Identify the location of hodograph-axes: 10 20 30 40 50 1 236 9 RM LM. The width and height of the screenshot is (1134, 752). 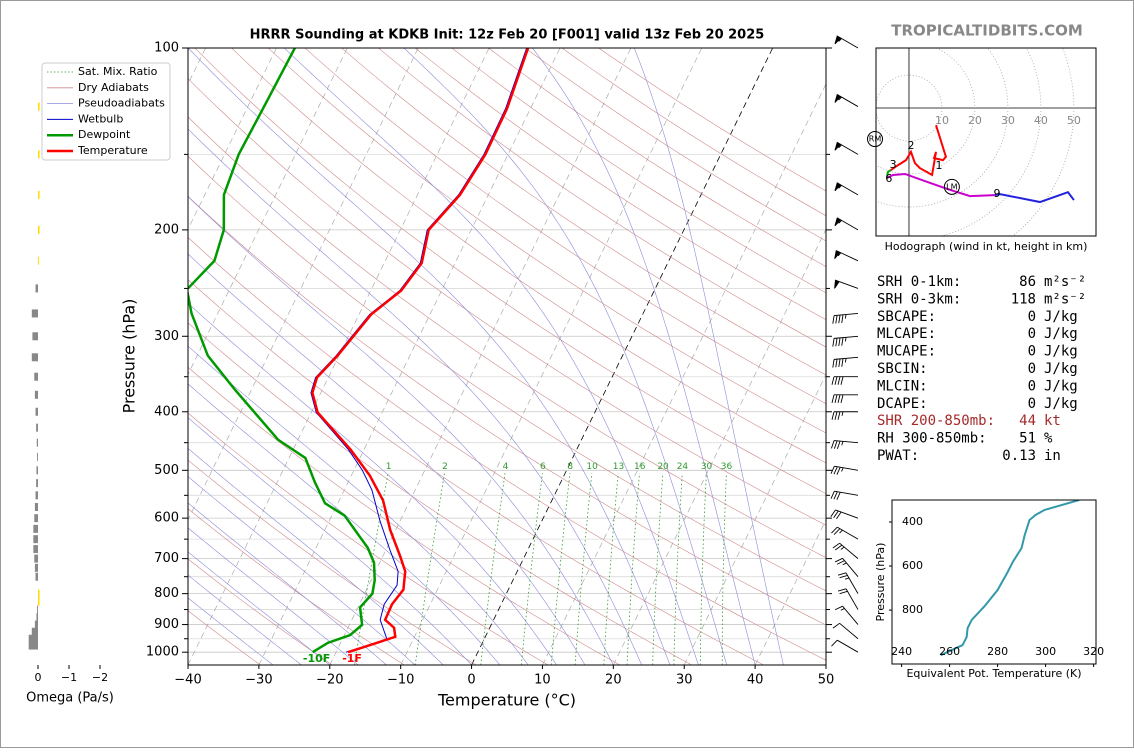
(982, 142).